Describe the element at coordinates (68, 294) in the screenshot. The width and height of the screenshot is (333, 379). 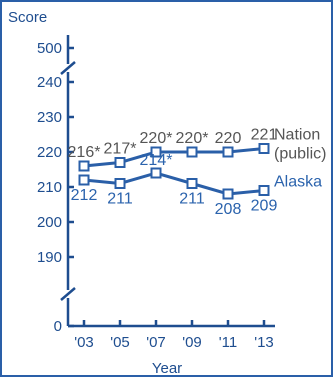
I see `axis-break-mark-lower` at that location.